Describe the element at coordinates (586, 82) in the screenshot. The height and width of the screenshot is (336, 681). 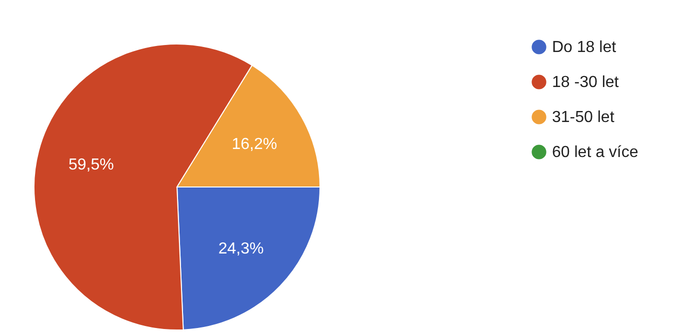
I see `legend-label: 18 -30 let` at that location.